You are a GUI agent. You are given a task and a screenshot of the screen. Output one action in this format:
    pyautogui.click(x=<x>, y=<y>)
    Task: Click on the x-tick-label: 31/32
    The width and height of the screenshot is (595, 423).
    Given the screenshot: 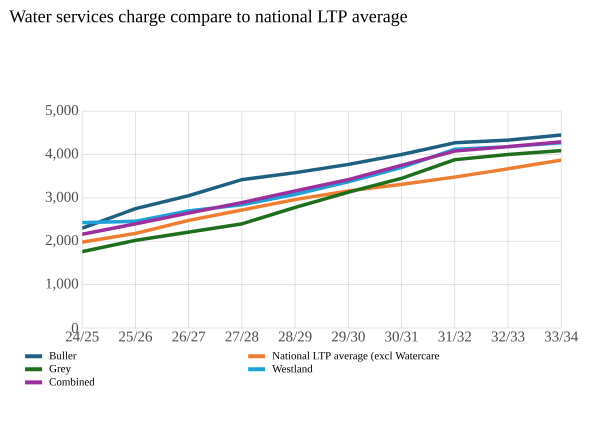 What is the action you would take?
    pyautogui.click(x=454, y=337)
    